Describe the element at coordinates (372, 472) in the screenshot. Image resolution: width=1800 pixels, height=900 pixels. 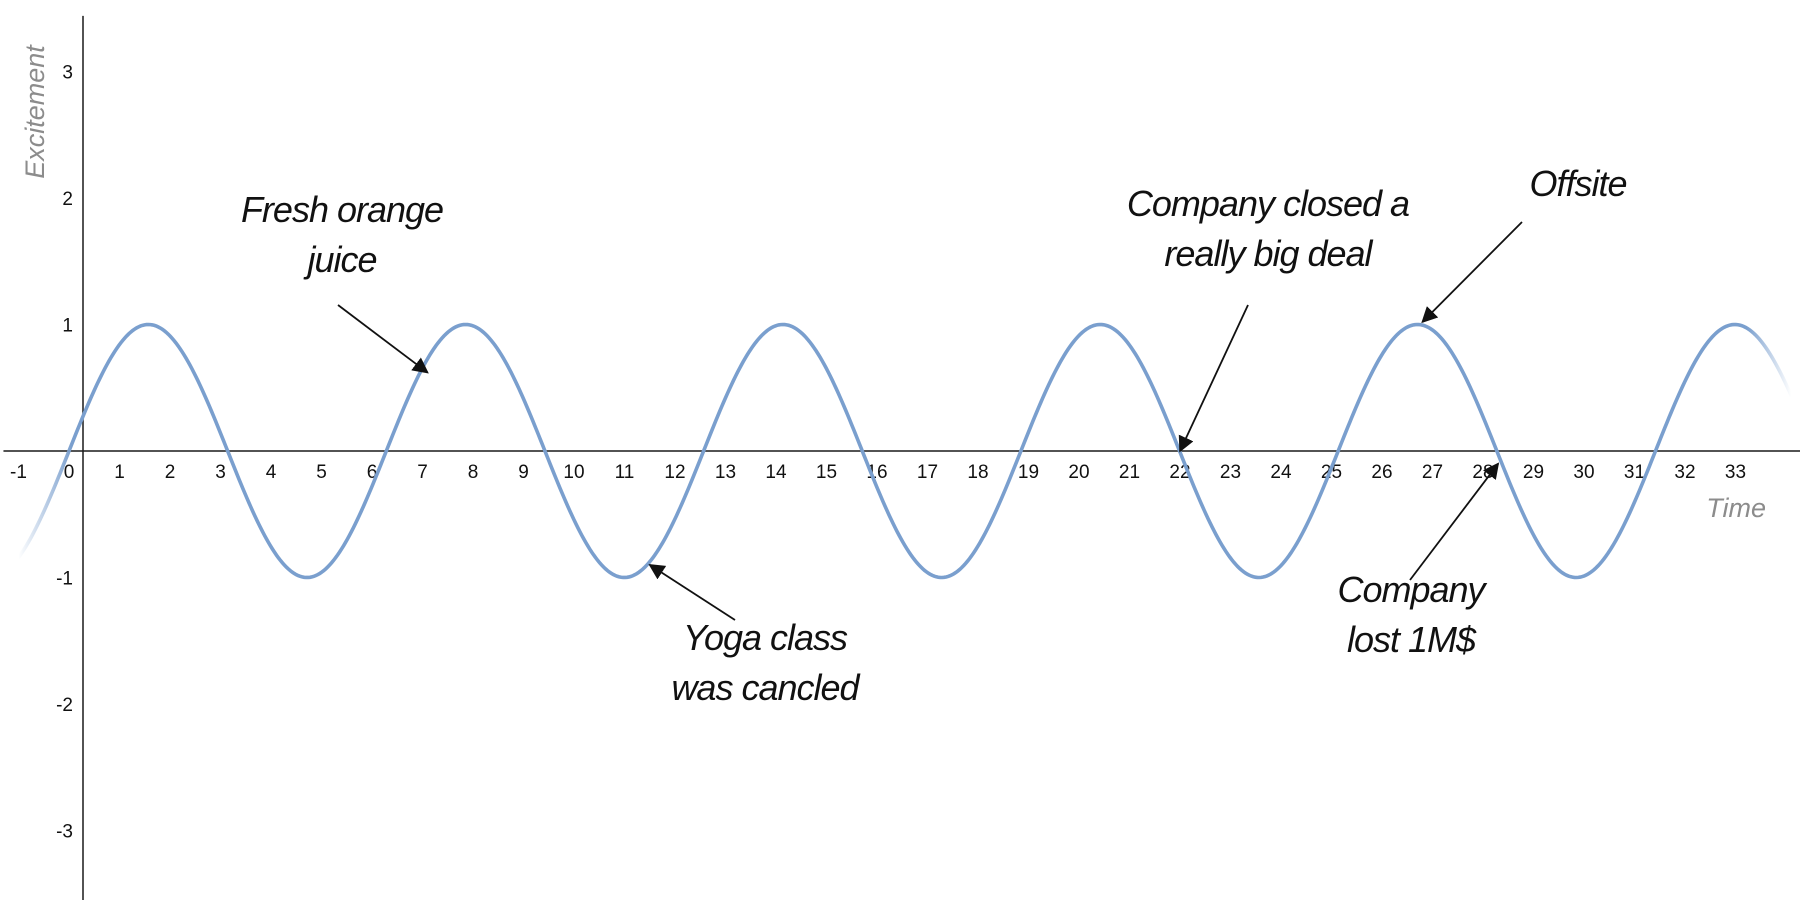
I see `x-tick-label: 6` at that location.